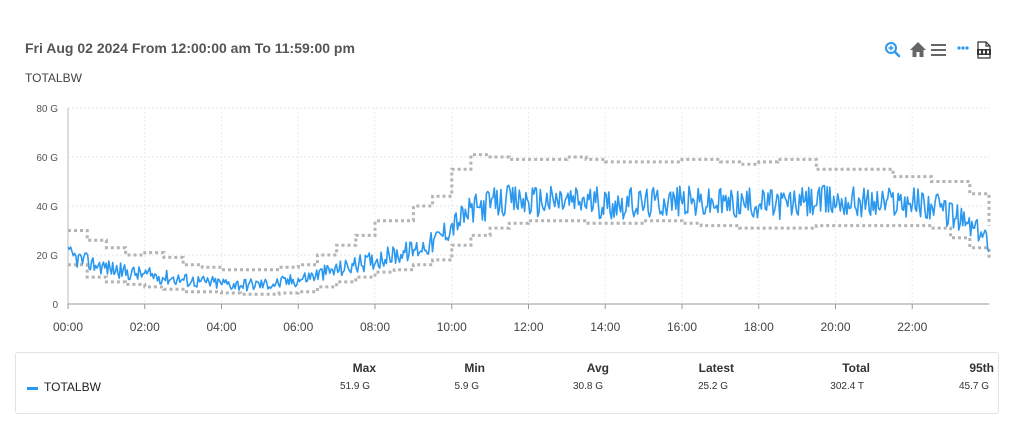  What do you see at coordinates (298, 327) in the screenshot?
I see `x-tick-label: 06:00` at bounding box center [298, 327].